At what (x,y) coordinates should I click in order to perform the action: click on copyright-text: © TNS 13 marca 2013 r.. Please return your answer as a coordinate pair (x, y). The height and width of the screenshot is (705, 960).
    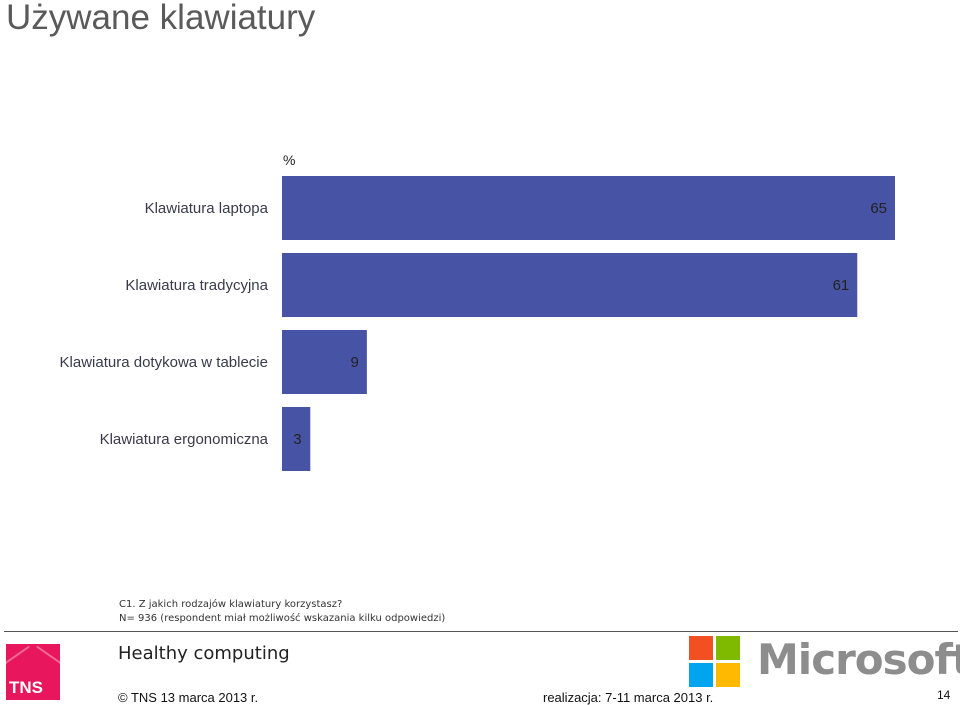
    Looking at the image, I should click on (188, 697).